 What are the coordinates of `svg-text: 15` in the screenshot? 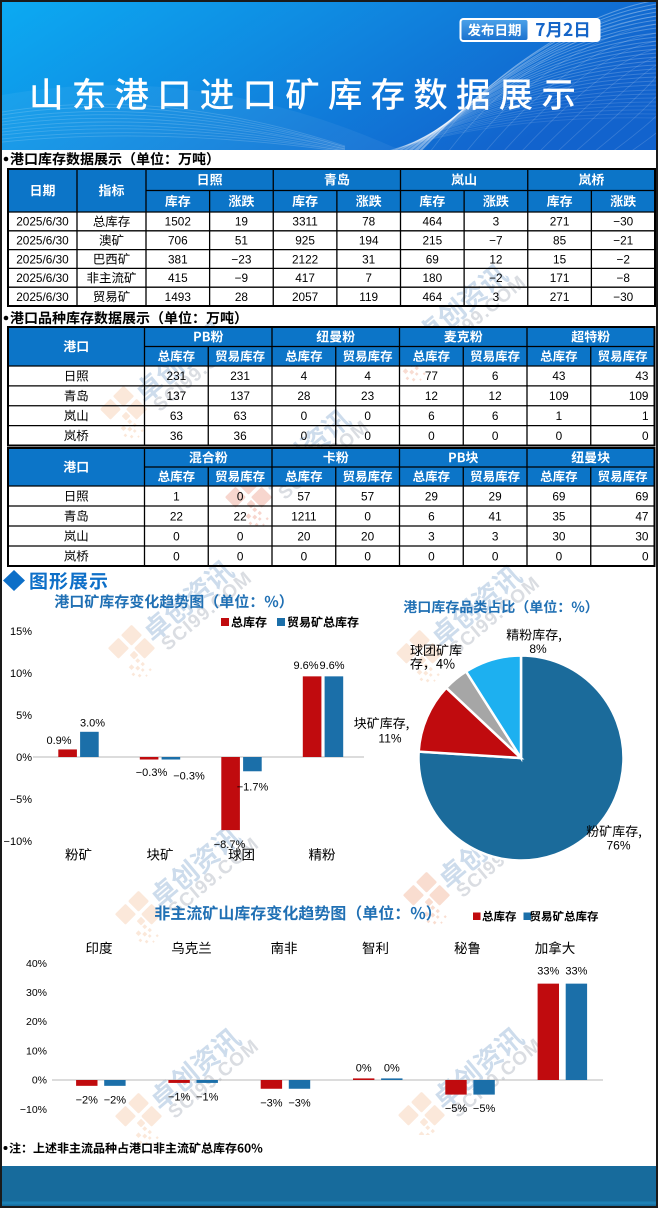 It's located at (560, 259).